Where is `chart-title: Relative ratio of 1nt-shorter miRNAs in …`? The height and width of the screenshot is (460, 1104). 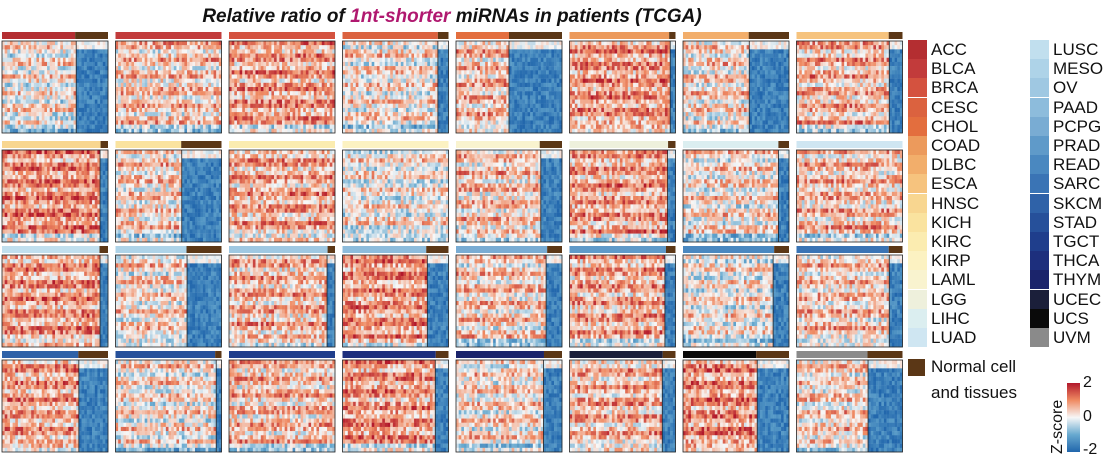 chart-title: Relative ratio of 1nt-shorter miRNAs in … is located at coordinates (452, 17).